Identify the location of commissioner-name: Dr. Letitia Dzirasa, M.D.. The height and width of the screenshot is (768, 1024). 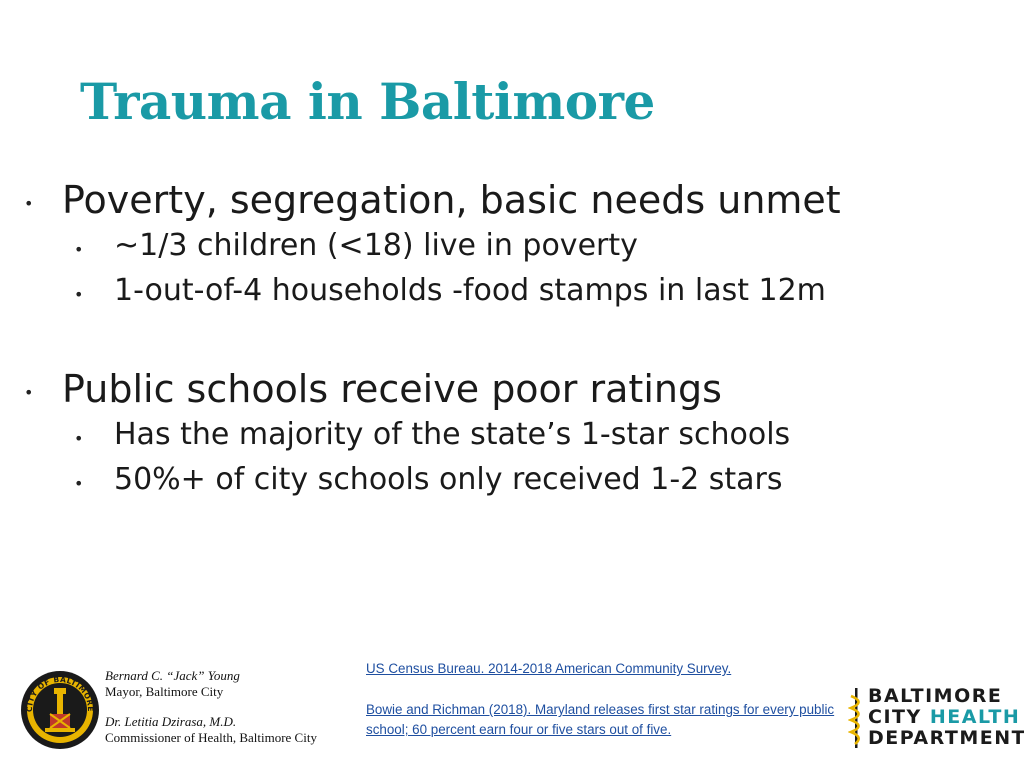
(171, 721).